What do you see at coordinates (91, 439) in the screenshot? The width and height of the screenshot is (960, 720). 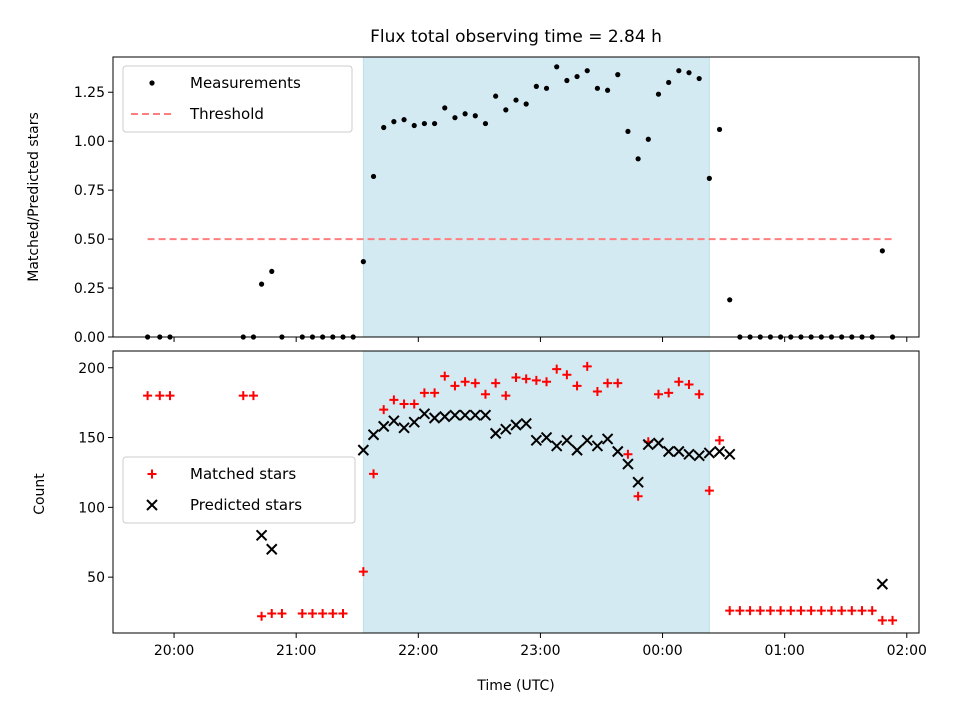 I see `bottom-y-tick-label: 150` at bounding box center [91, 439].